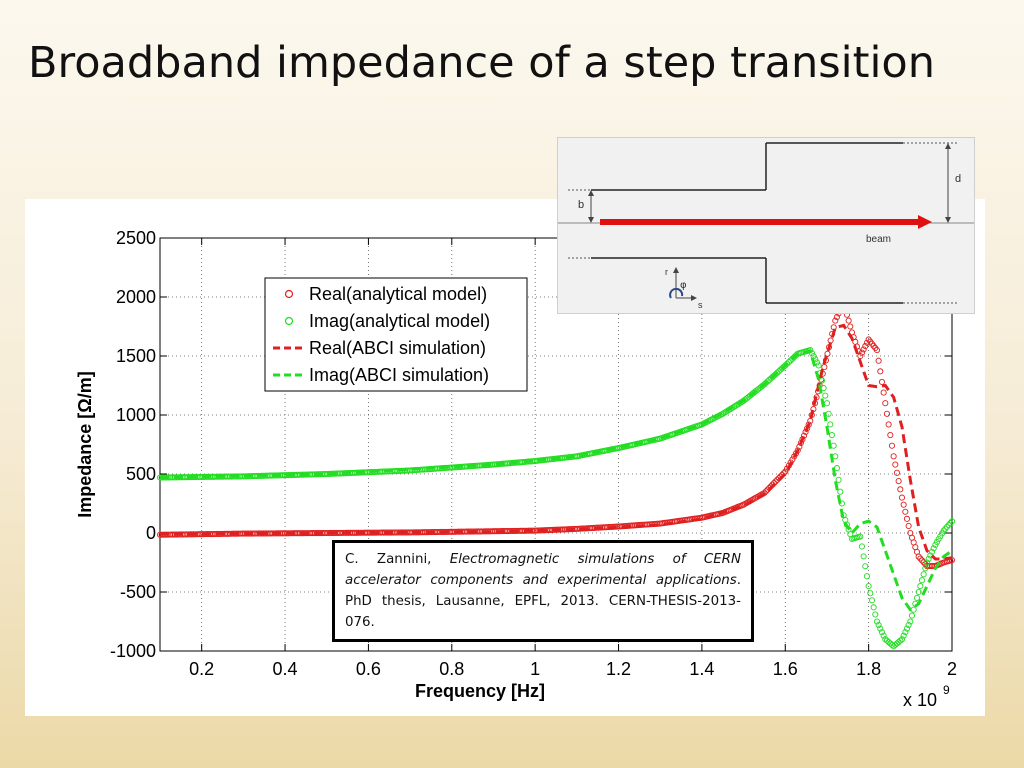 Image resolution: width=1024 pixels, height=768 pixels. Describe the element at coordinates (398, 294) in the screenshot. I see `legend-label: Real(analytical model)` at that location.